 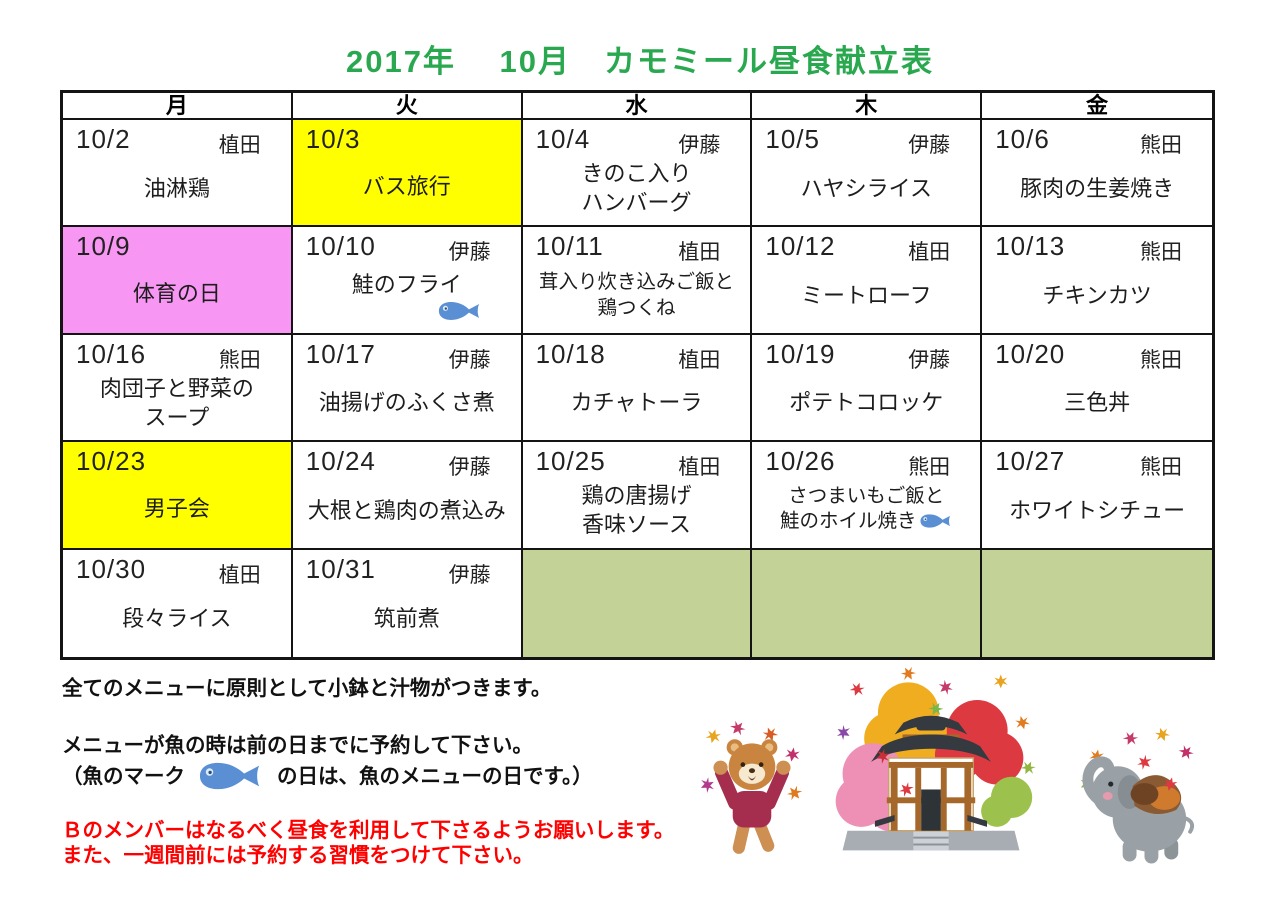 I want to click on calendar-header-row: 月火水木金, so click(x=637, y=106).